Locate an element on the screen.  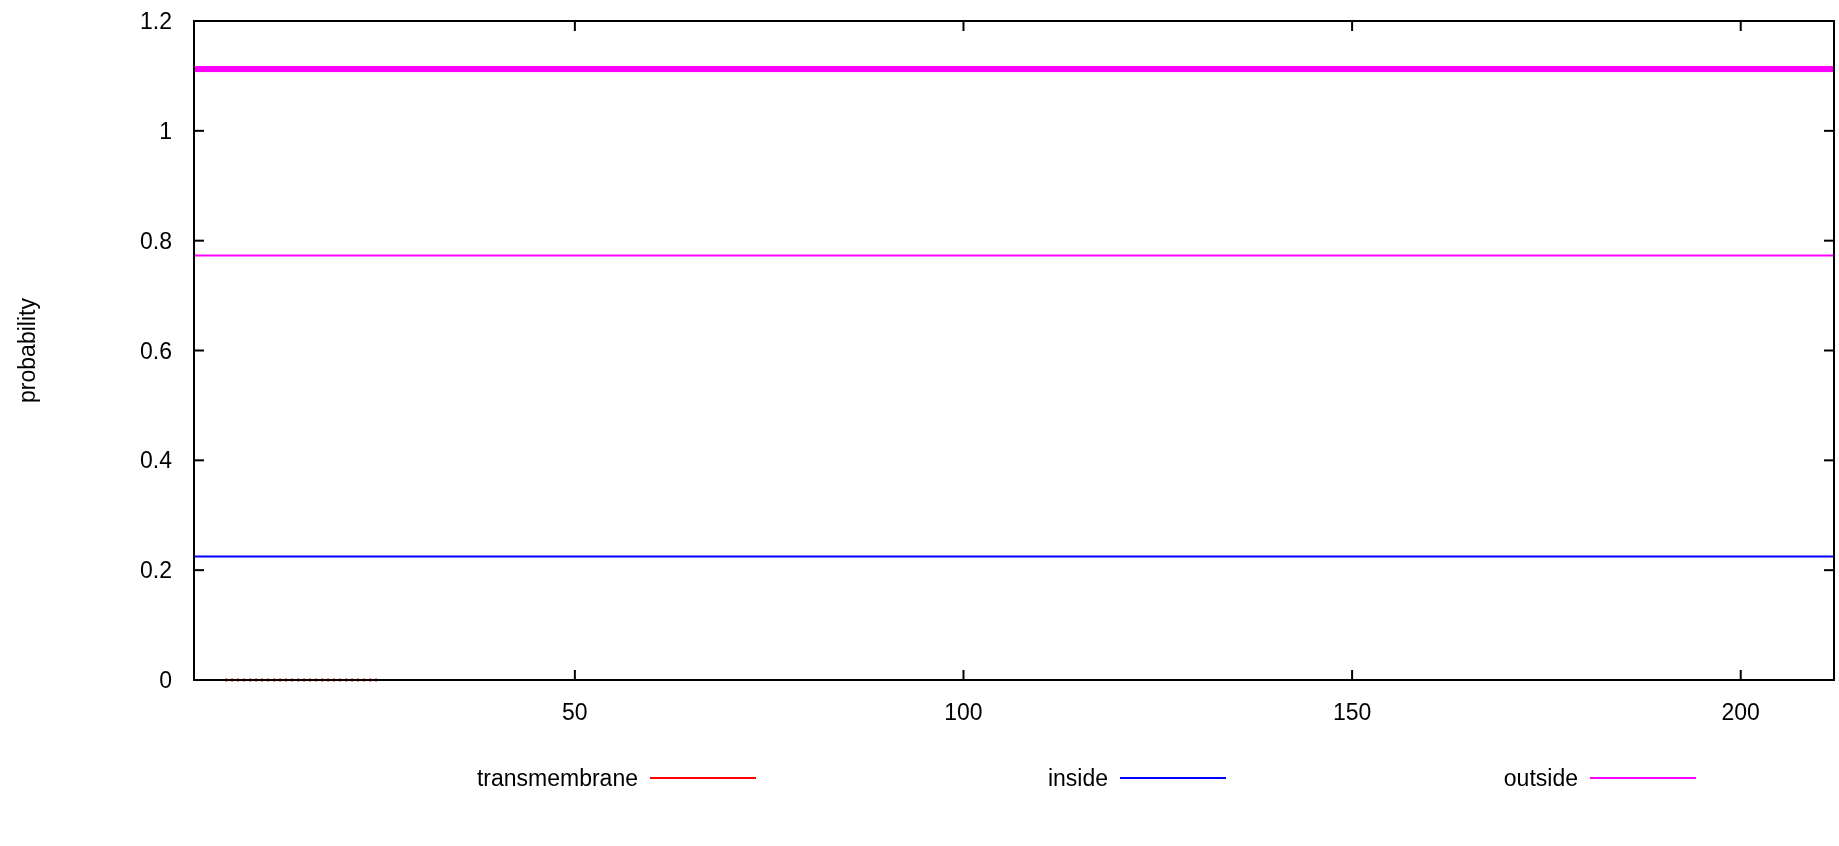
y-tick-label: 0.2 is located at coordinates (156, 570).